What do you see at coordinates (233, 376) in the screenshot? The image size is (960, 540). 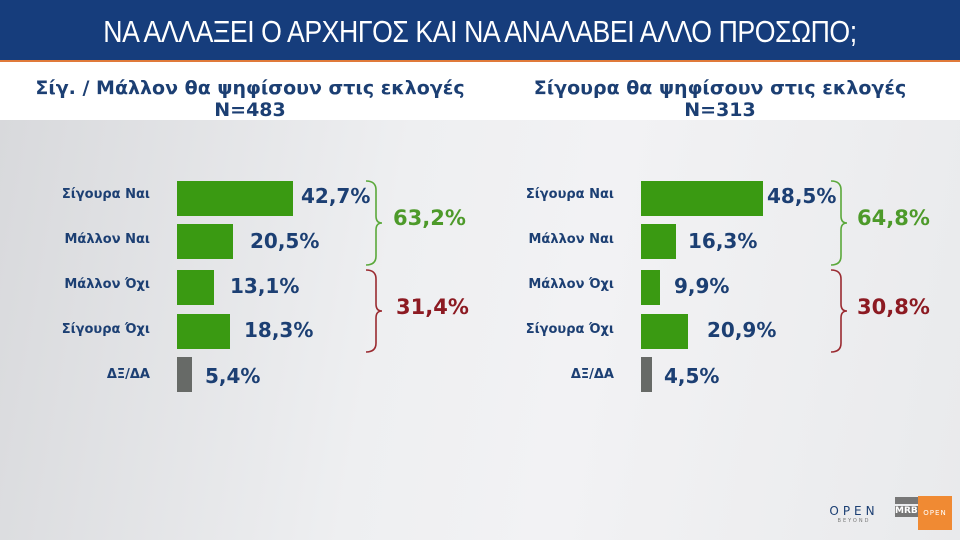 I see `bar-value: 5,4%` at bounding box center [233, 376].